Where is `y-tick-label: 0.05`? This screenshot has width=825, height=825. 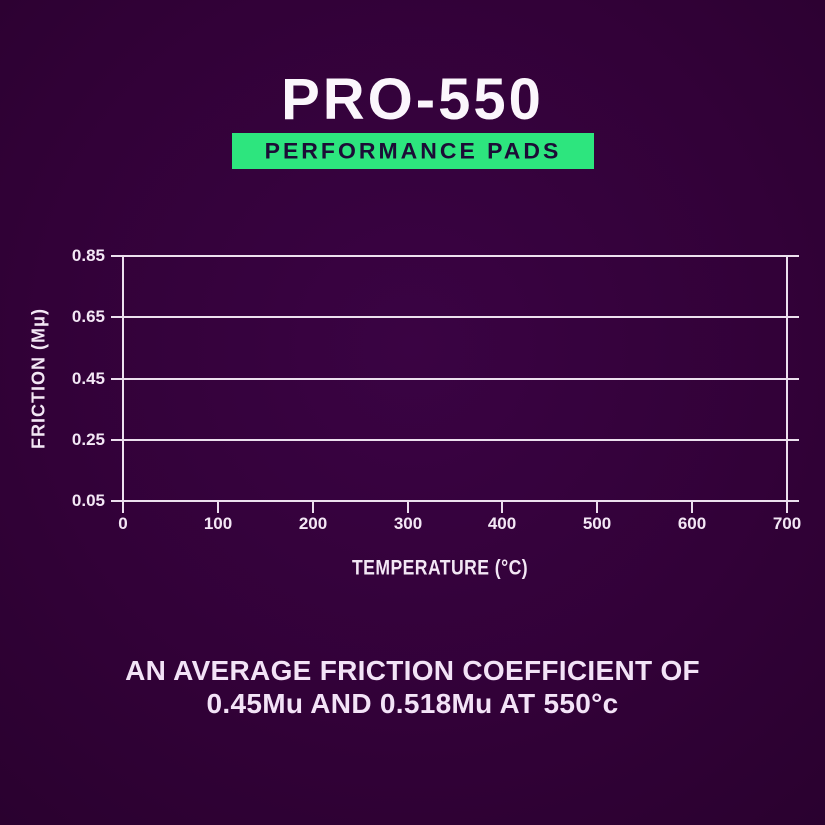 y-tick-label: 0.05 is located at coordinates (88, 500).